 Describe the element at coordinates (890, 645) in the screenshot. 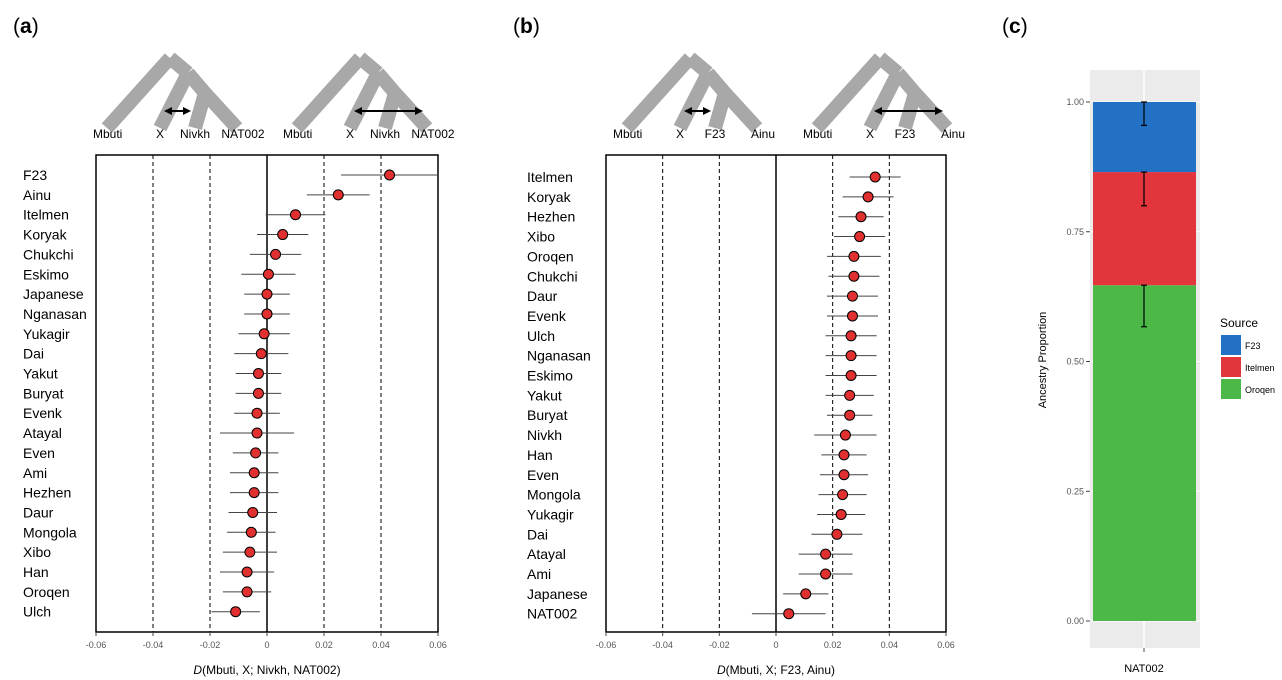

I see `x-tick-label: 0.04` at that location.